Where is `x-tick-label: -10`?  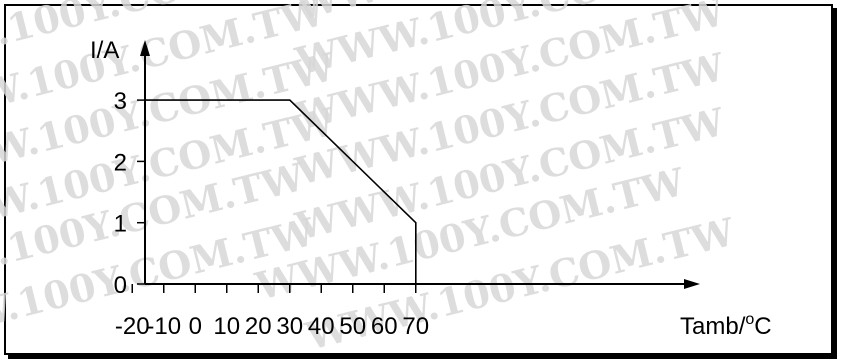
x-tick-label: -10 is located at coordinates (163, 326).